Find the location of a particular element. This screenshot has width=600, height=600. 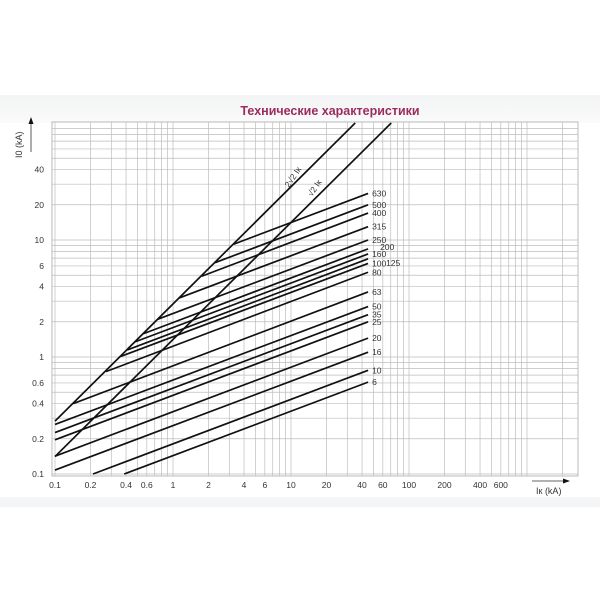

x-tick-label: 400 is located at coordinates (480, 485).